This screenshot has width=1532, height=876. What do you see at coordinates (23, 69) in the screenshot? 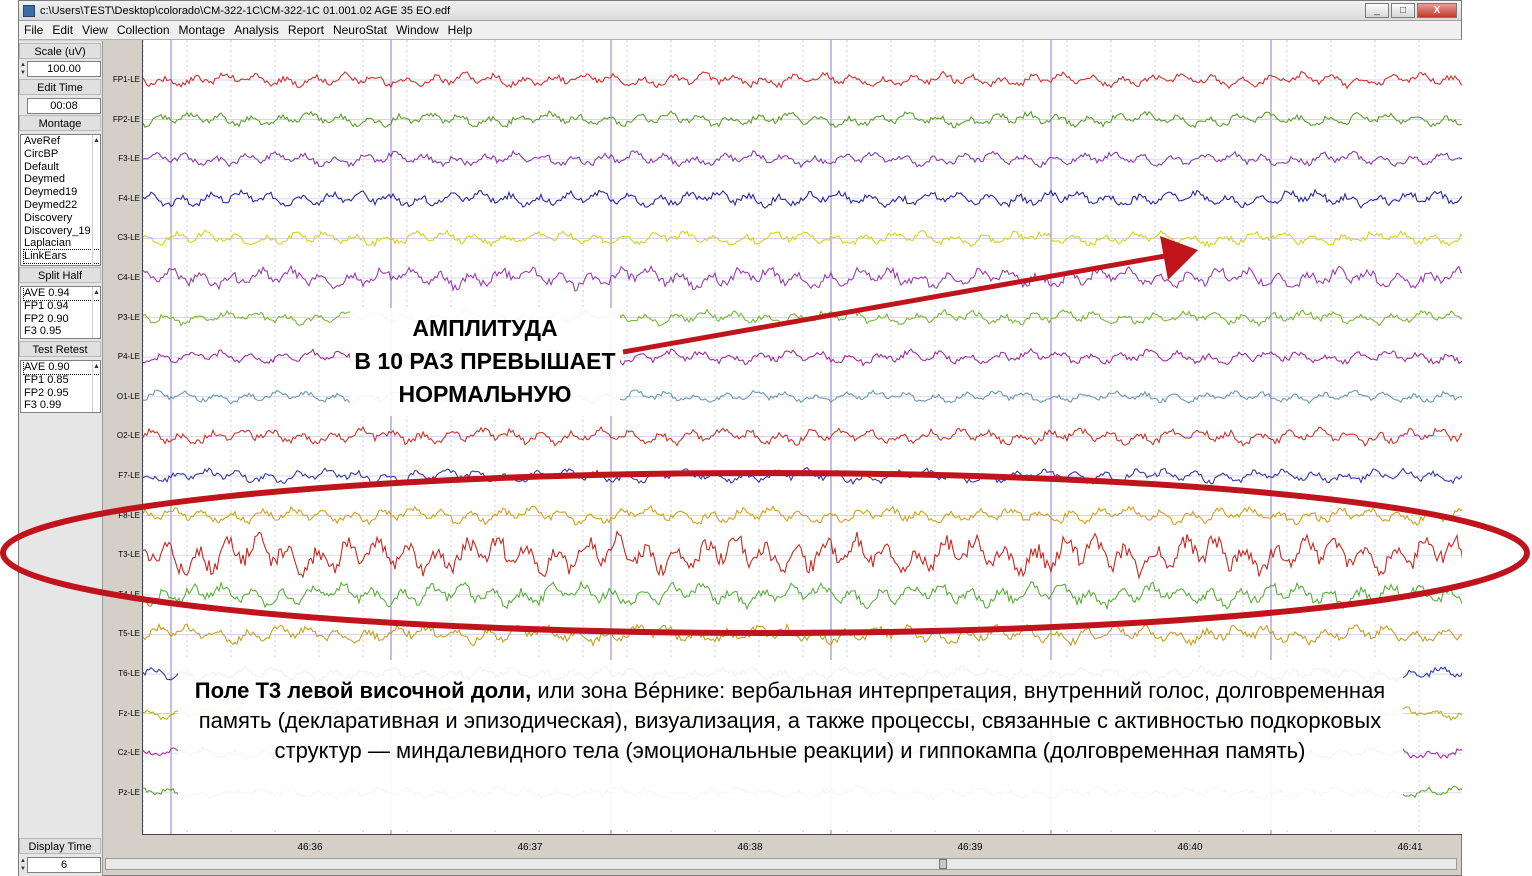
I see `scale-spinner: ▲ ▼` at bounding box center [23, 69].